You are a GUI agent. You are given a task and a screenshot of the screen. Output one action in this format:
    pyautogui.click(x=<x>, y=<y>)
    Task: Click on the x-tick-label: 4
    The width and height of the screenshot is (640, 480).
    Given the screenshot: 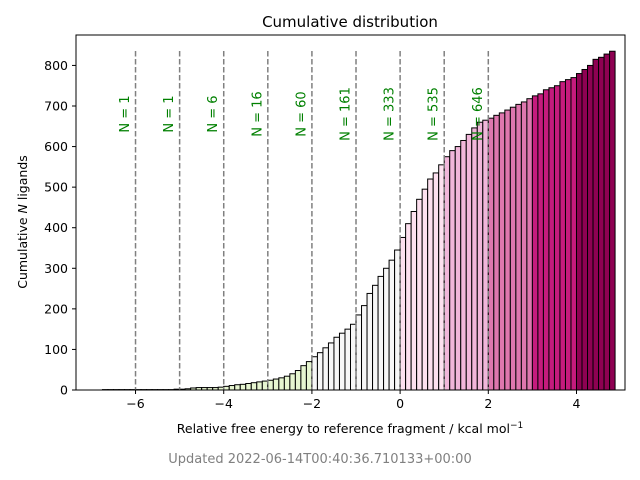 What is the action you would take?
    pyautogui.click(x=577, y=403)
    